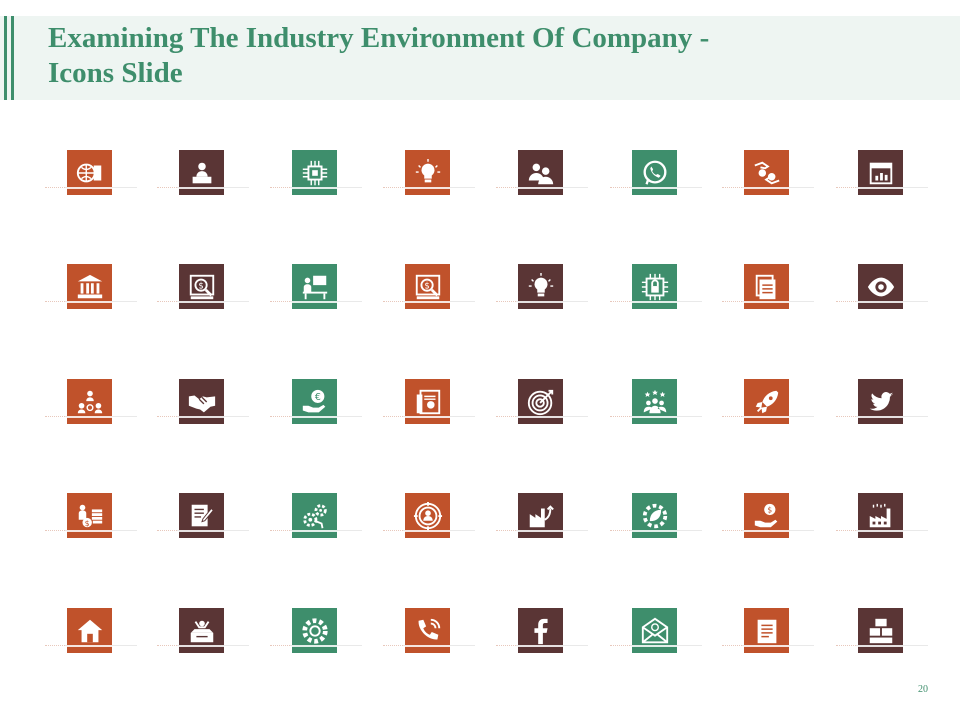 The height and width of the screenshot is (720, 960). Describe the element at coordinates (89, 172) in the screenshot. I see `globe-building-icon` at that location.